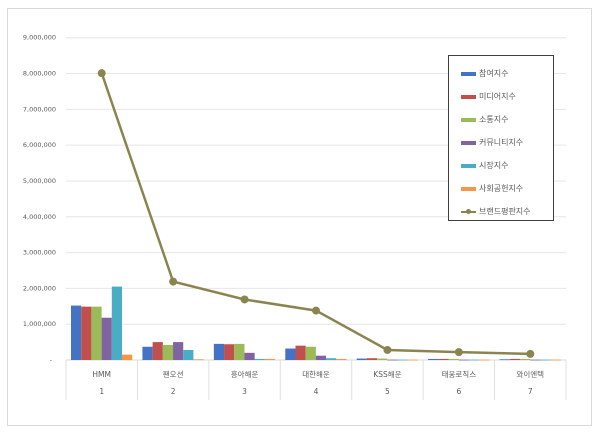 The width and height of the screenshot is (600, 434). I want to click on category-label: 와이엔텍, so click(530, 374).